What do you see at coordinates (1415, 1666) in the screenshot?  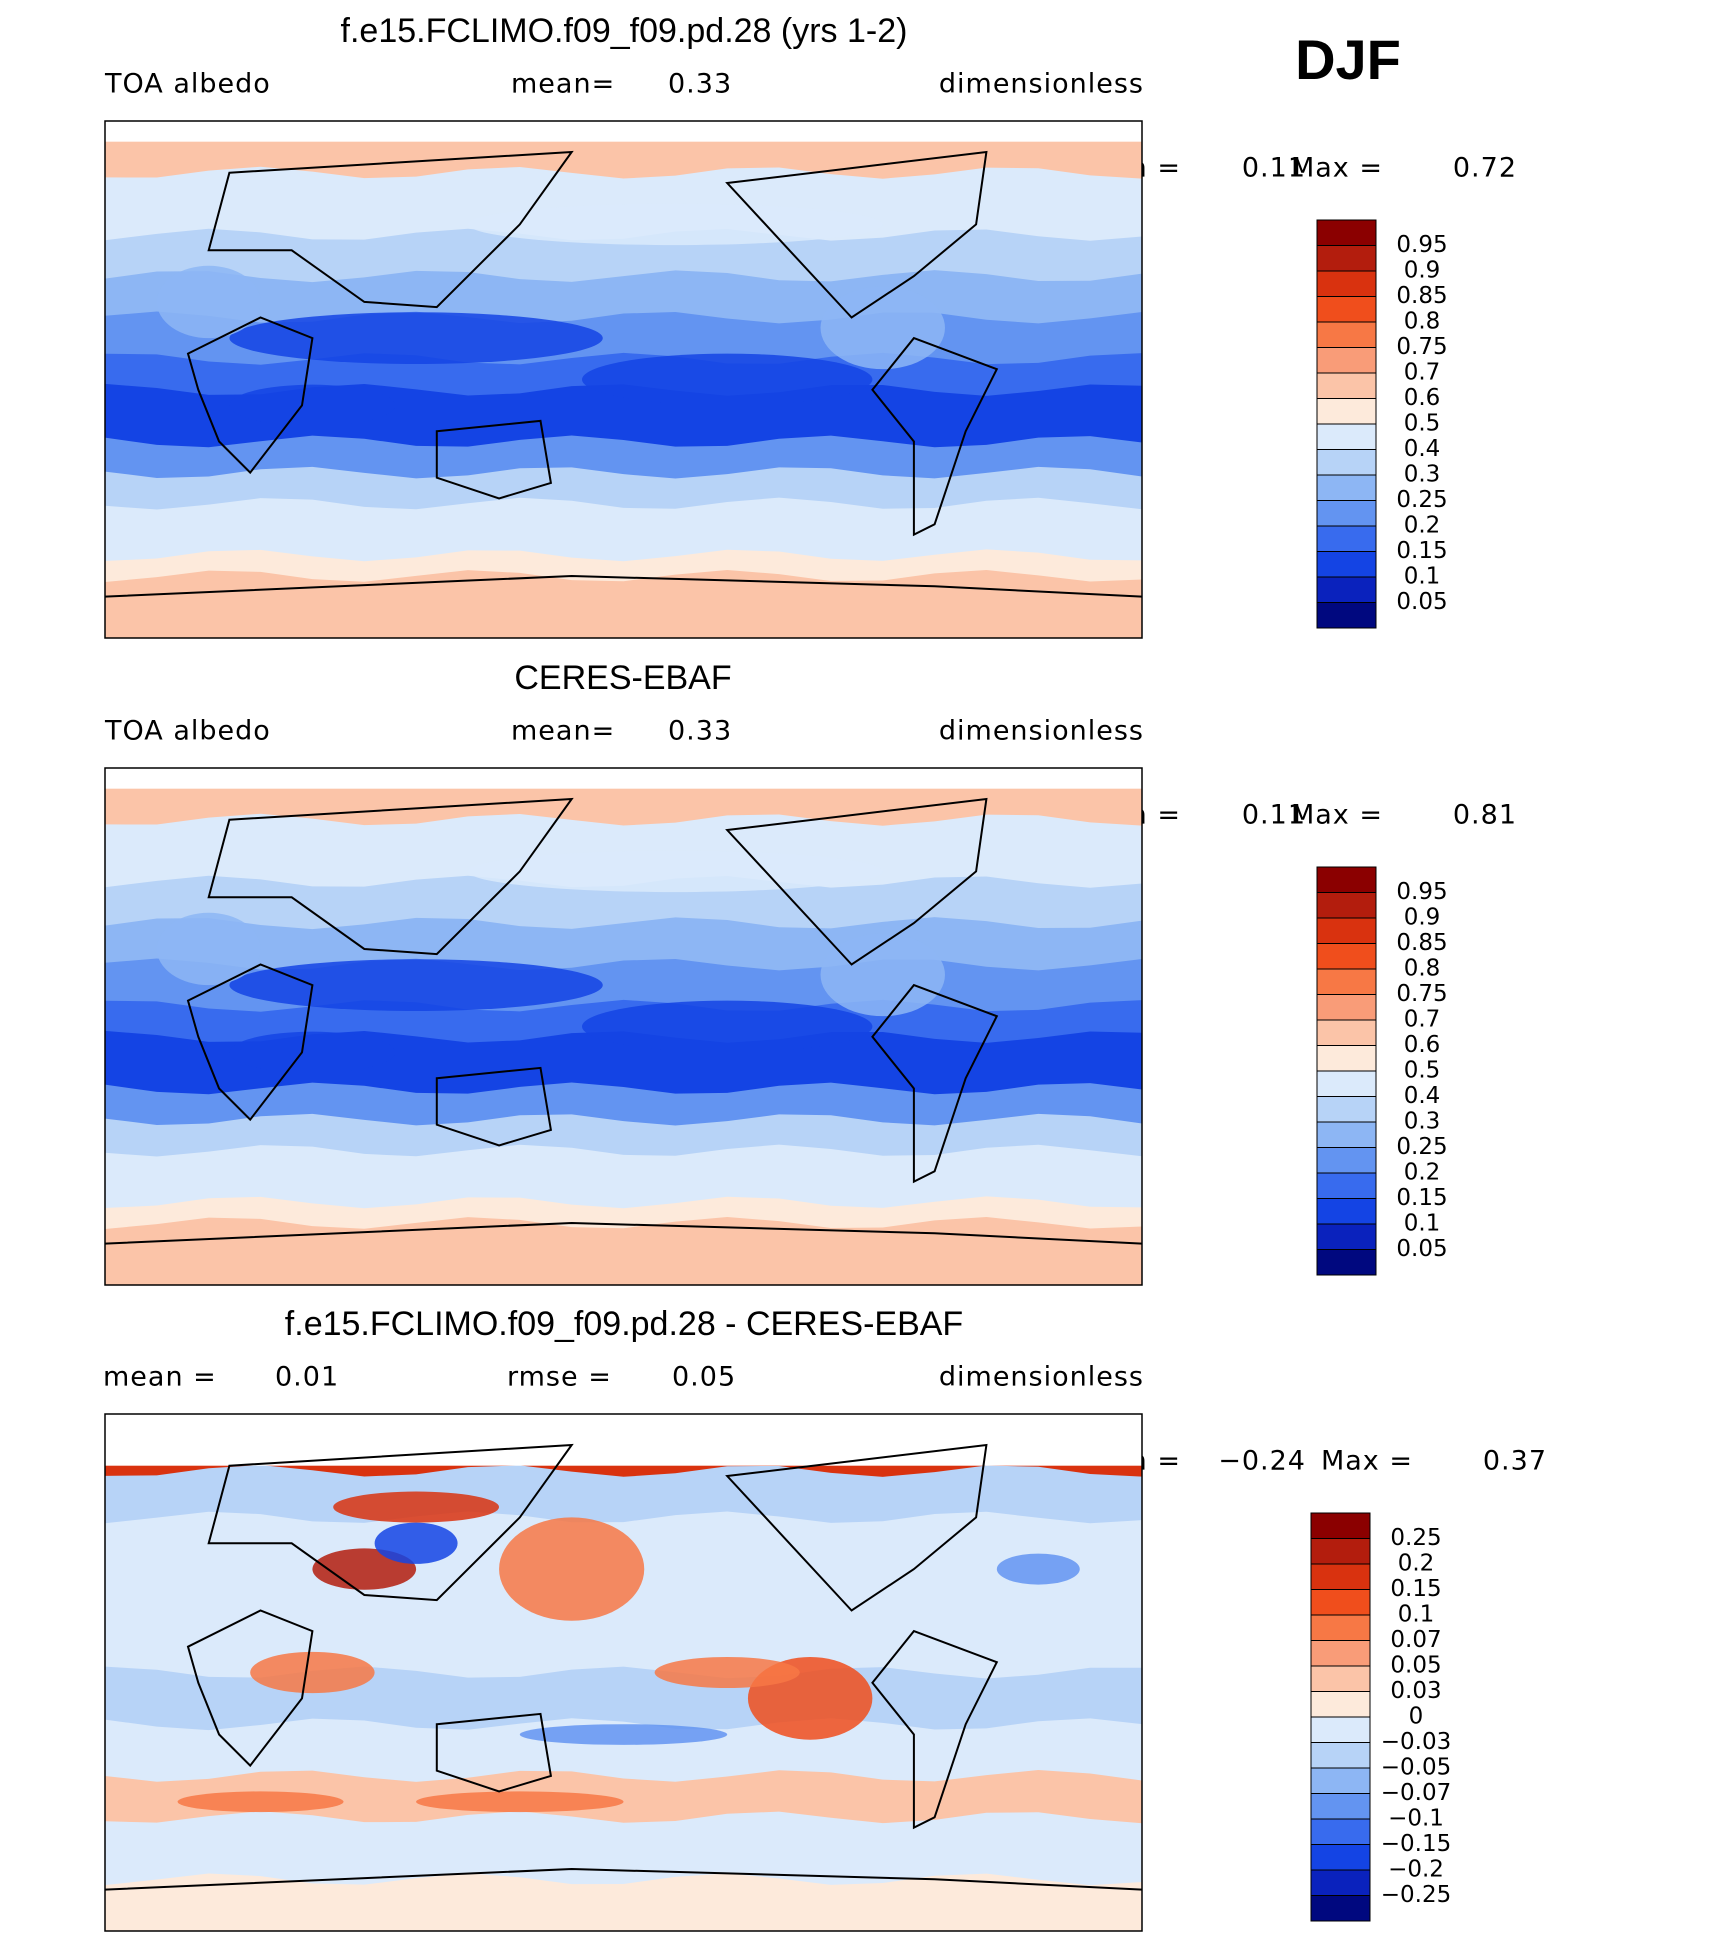 I see `colorbar-label: 0.05` at bounding box center [1415, 1666].